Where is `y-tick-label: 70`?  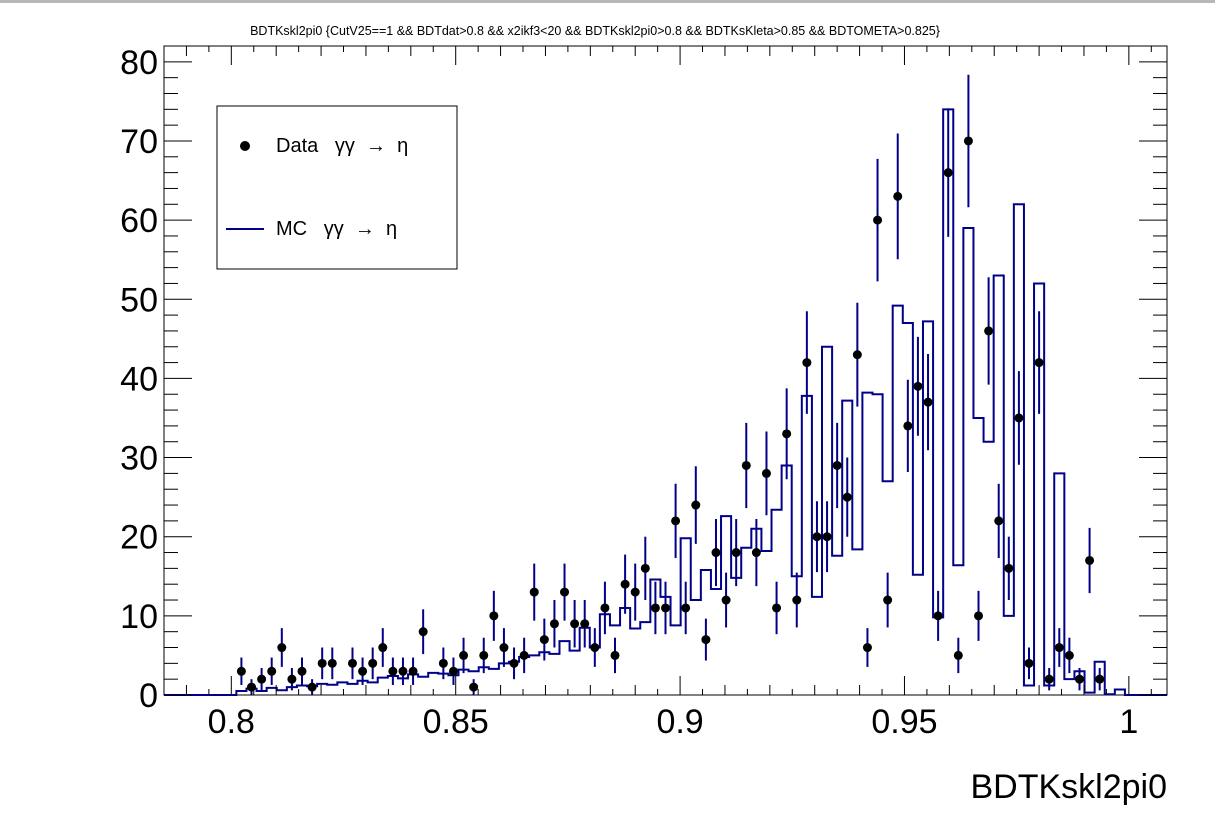
y-tick-label: 70 is located at coordinates (139, 142).